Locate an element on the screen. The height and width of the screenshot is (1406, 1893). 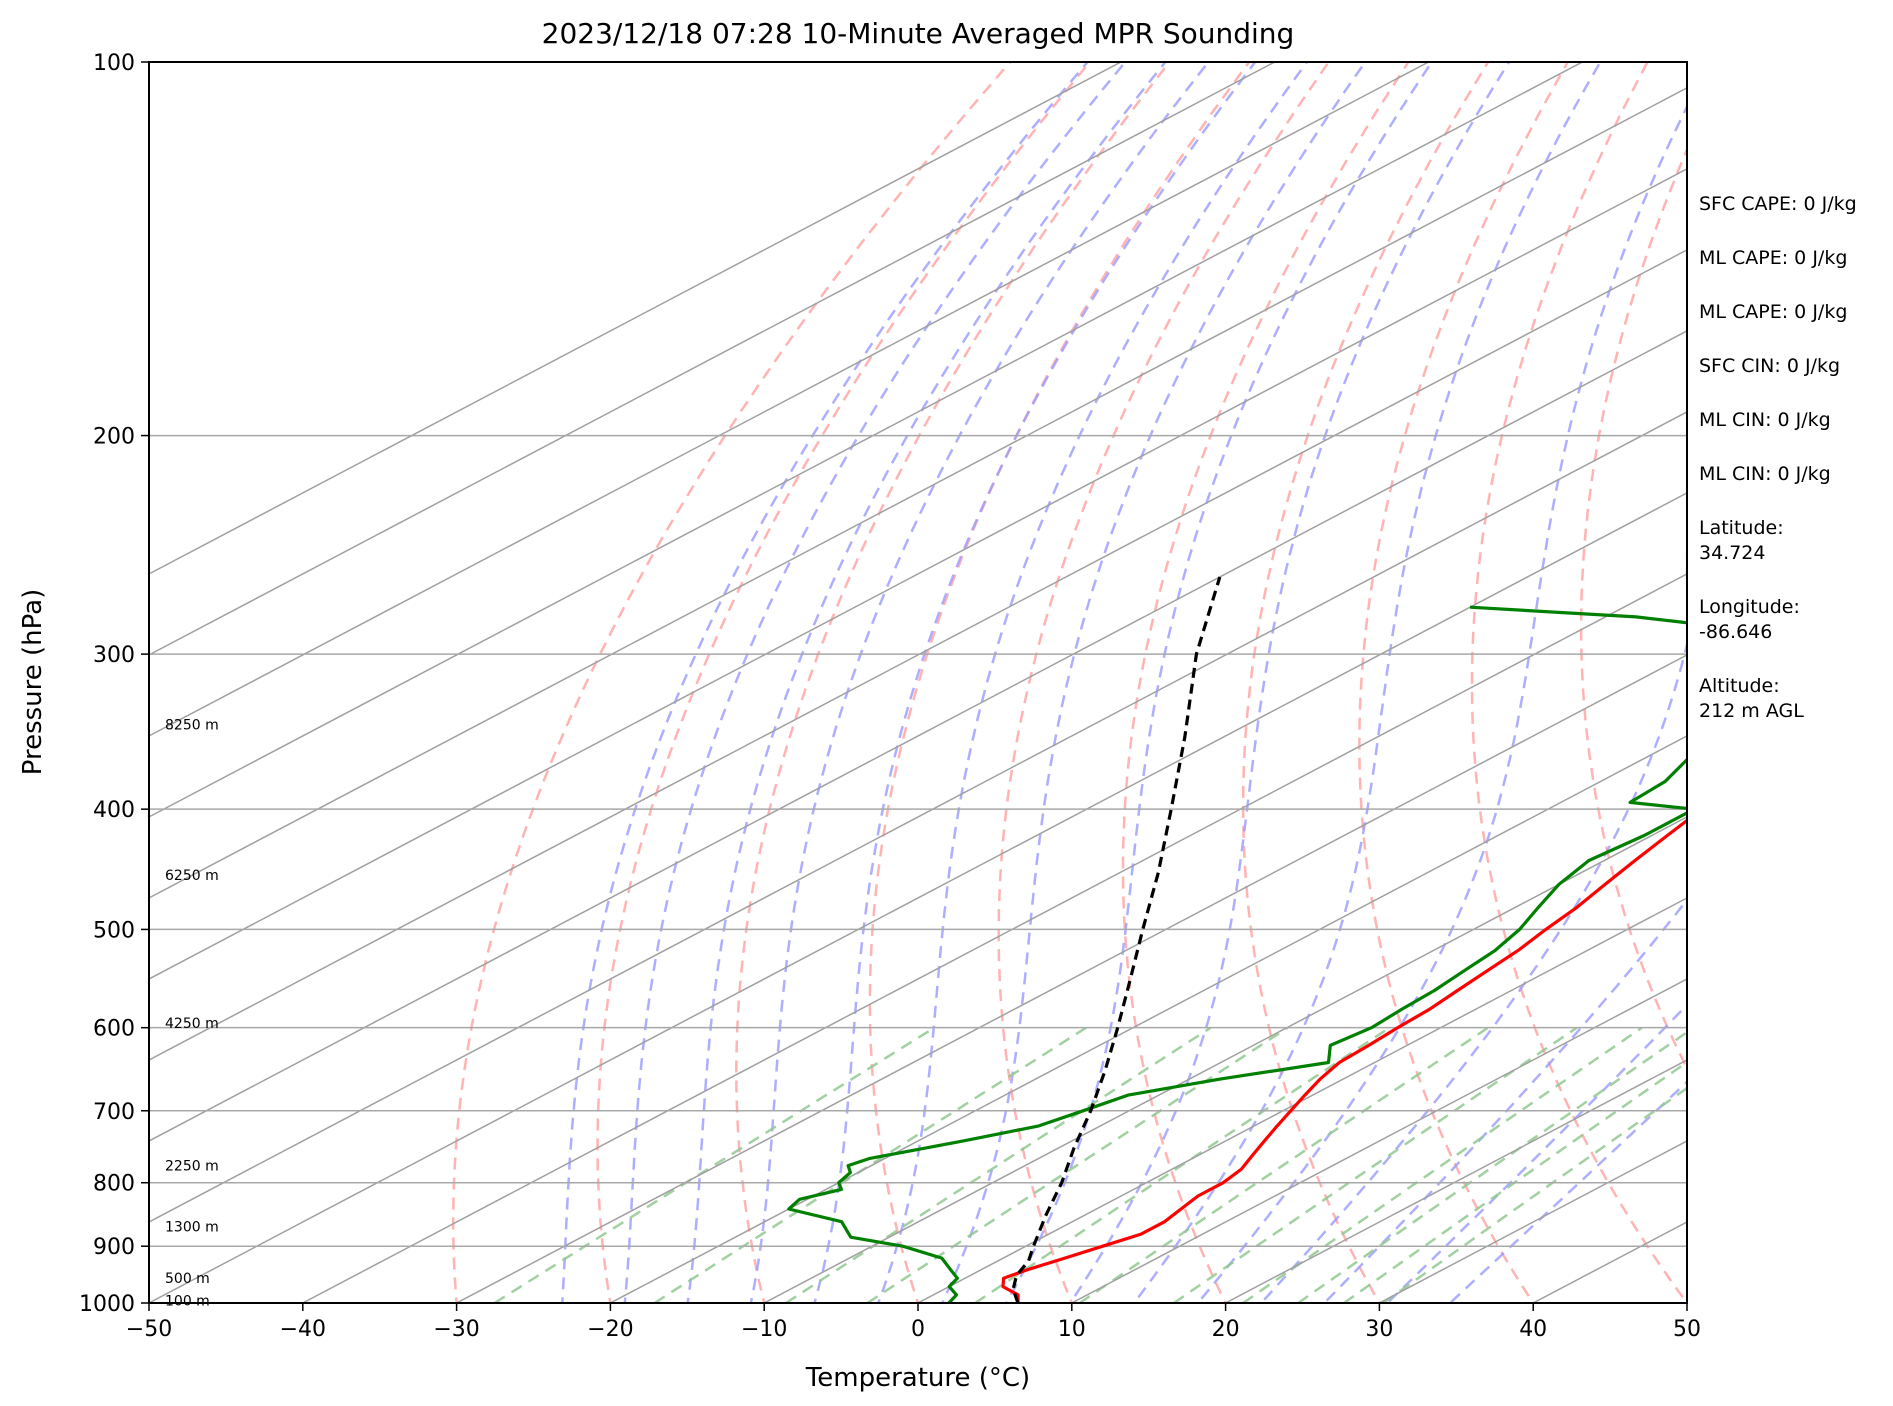
x-tick-label: 40 is located at coordinates (1533, 1329).